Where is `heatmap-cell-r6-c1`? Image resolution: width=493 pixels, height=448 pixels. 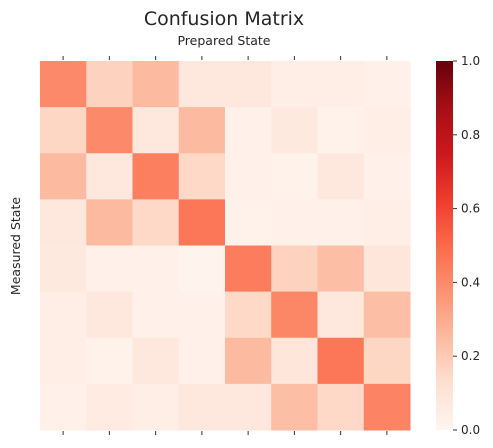 heatmap-cell-r6-c1 is located at coordinates (109, 361).